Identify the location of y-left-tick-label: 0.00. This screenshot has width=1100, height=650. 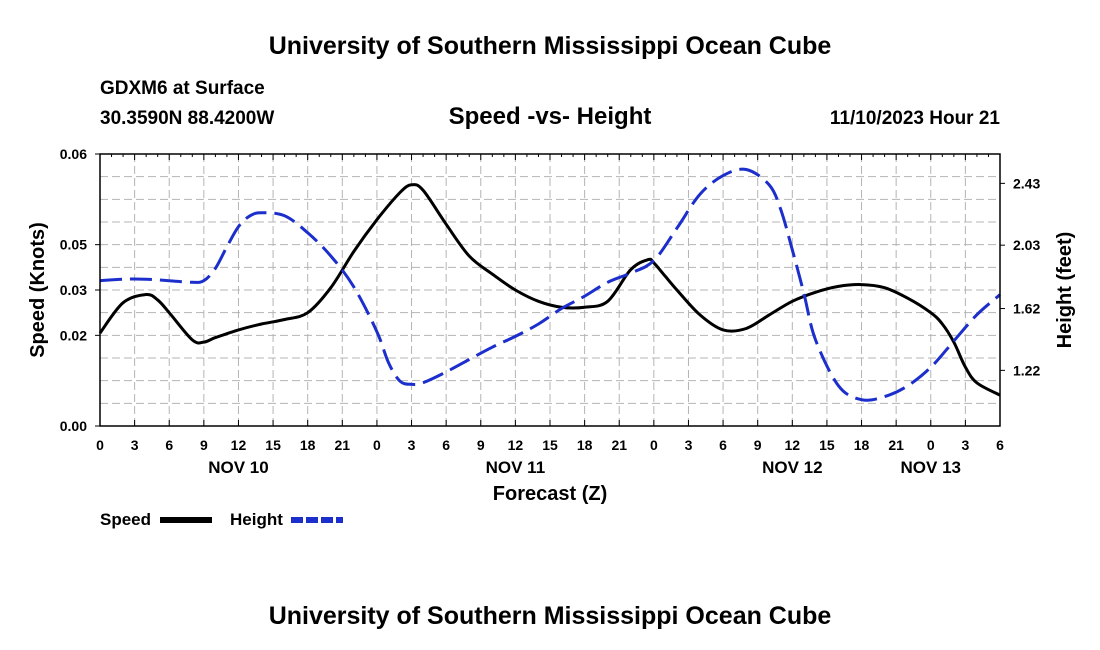
(73, 426).